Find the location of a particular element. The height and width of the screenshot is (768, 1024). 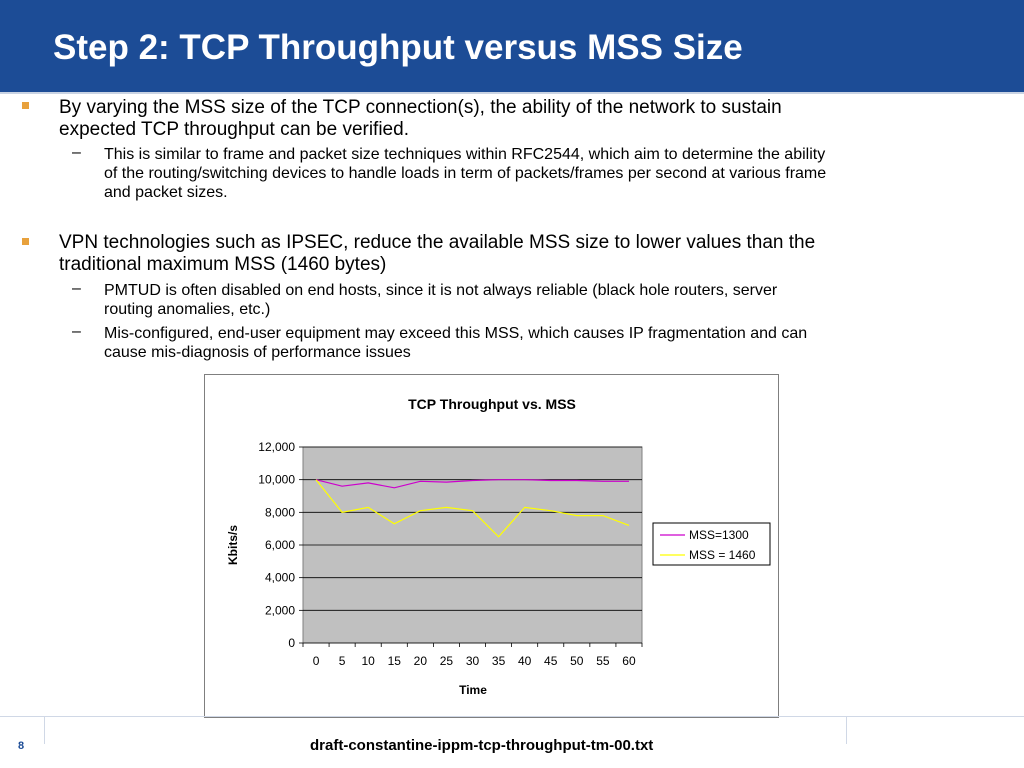

x-tick-label: 5 is located at coordinates (342, 661).